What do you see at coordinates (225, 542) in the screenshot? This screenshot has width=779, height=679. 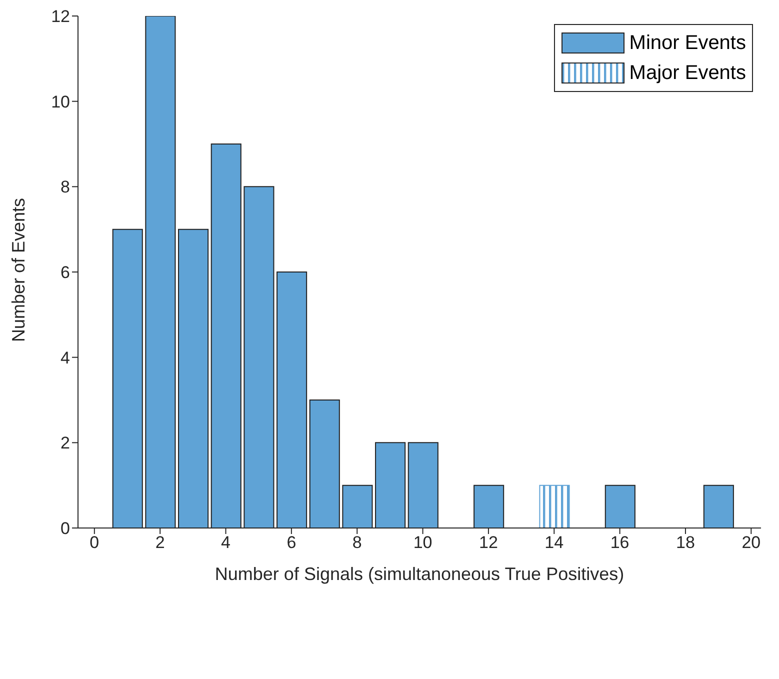 I see `x-tick-label: 4` at bounding box center [225, 542].